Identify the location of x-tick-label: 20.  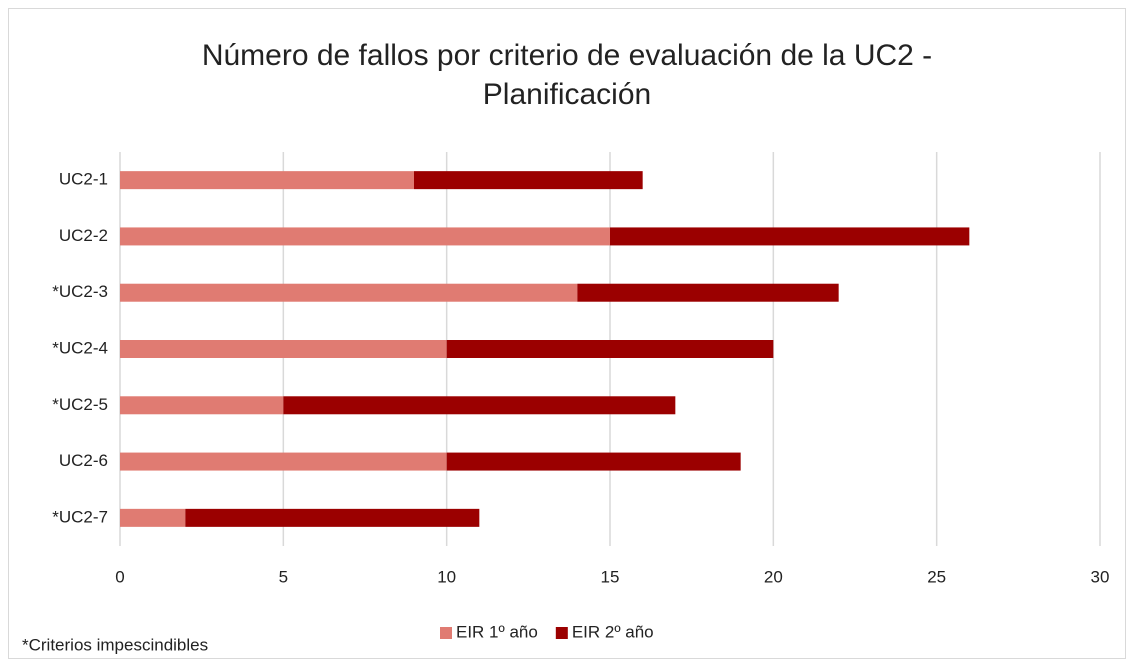
(773, 576).